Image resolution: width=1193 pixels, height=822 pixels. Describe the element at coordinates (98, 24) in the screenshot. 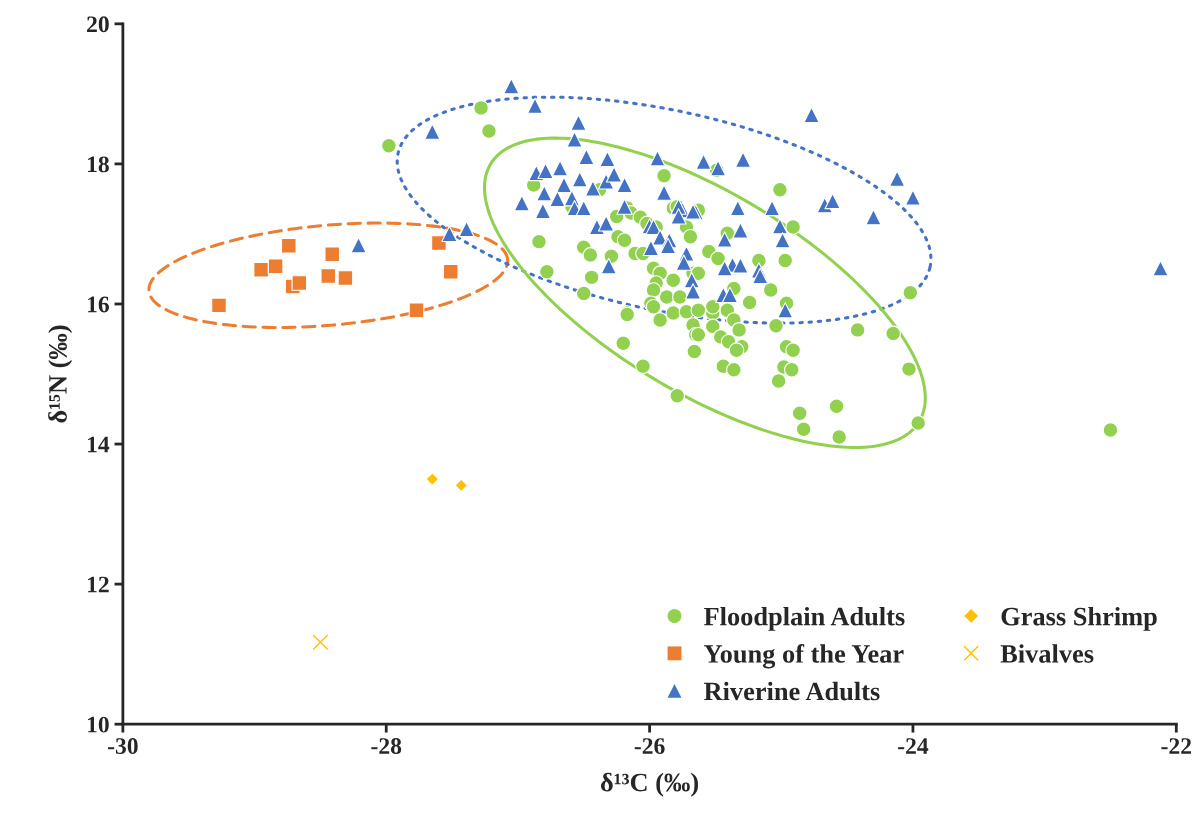

I see `y-tick-label: 20` at that location.